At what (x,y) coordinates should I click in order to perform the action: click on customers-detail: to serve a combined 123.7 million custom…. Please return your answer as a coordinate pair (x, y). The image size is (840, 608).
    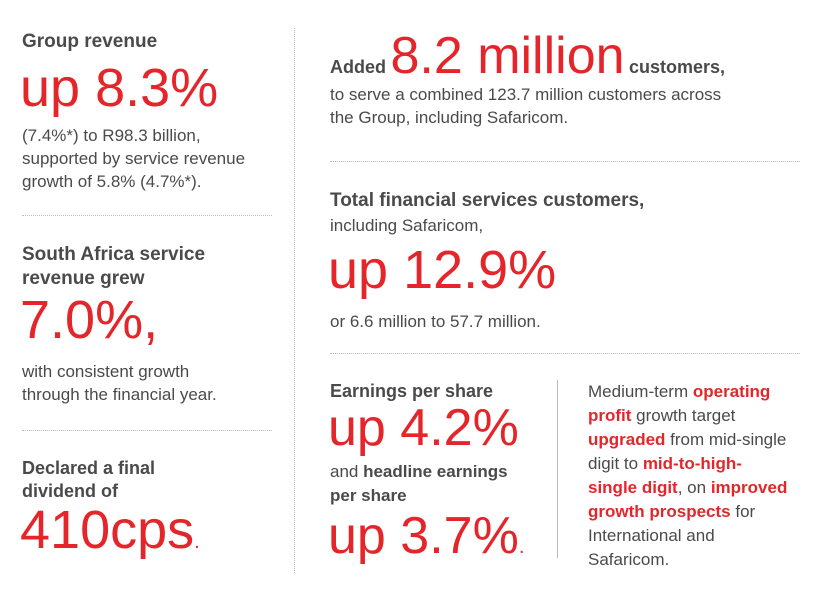
    Looking at the image, I should click on (526, 106).